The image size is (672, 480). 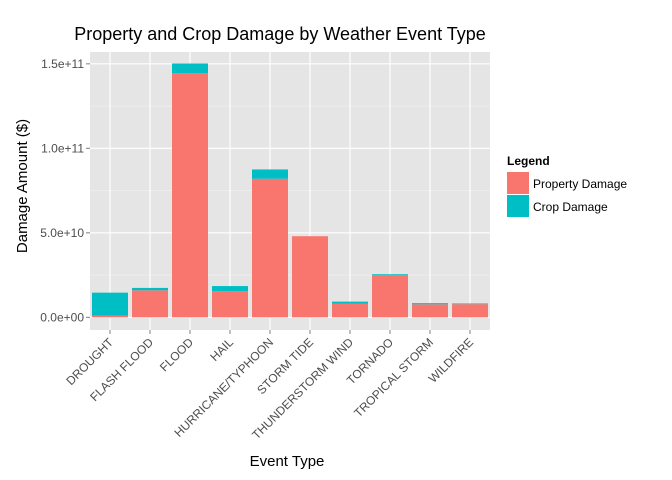 What do you see at coordinates (470, 311) in the screenshot?
I see `bar-property-wildfire` at bounding box center [470, 311].